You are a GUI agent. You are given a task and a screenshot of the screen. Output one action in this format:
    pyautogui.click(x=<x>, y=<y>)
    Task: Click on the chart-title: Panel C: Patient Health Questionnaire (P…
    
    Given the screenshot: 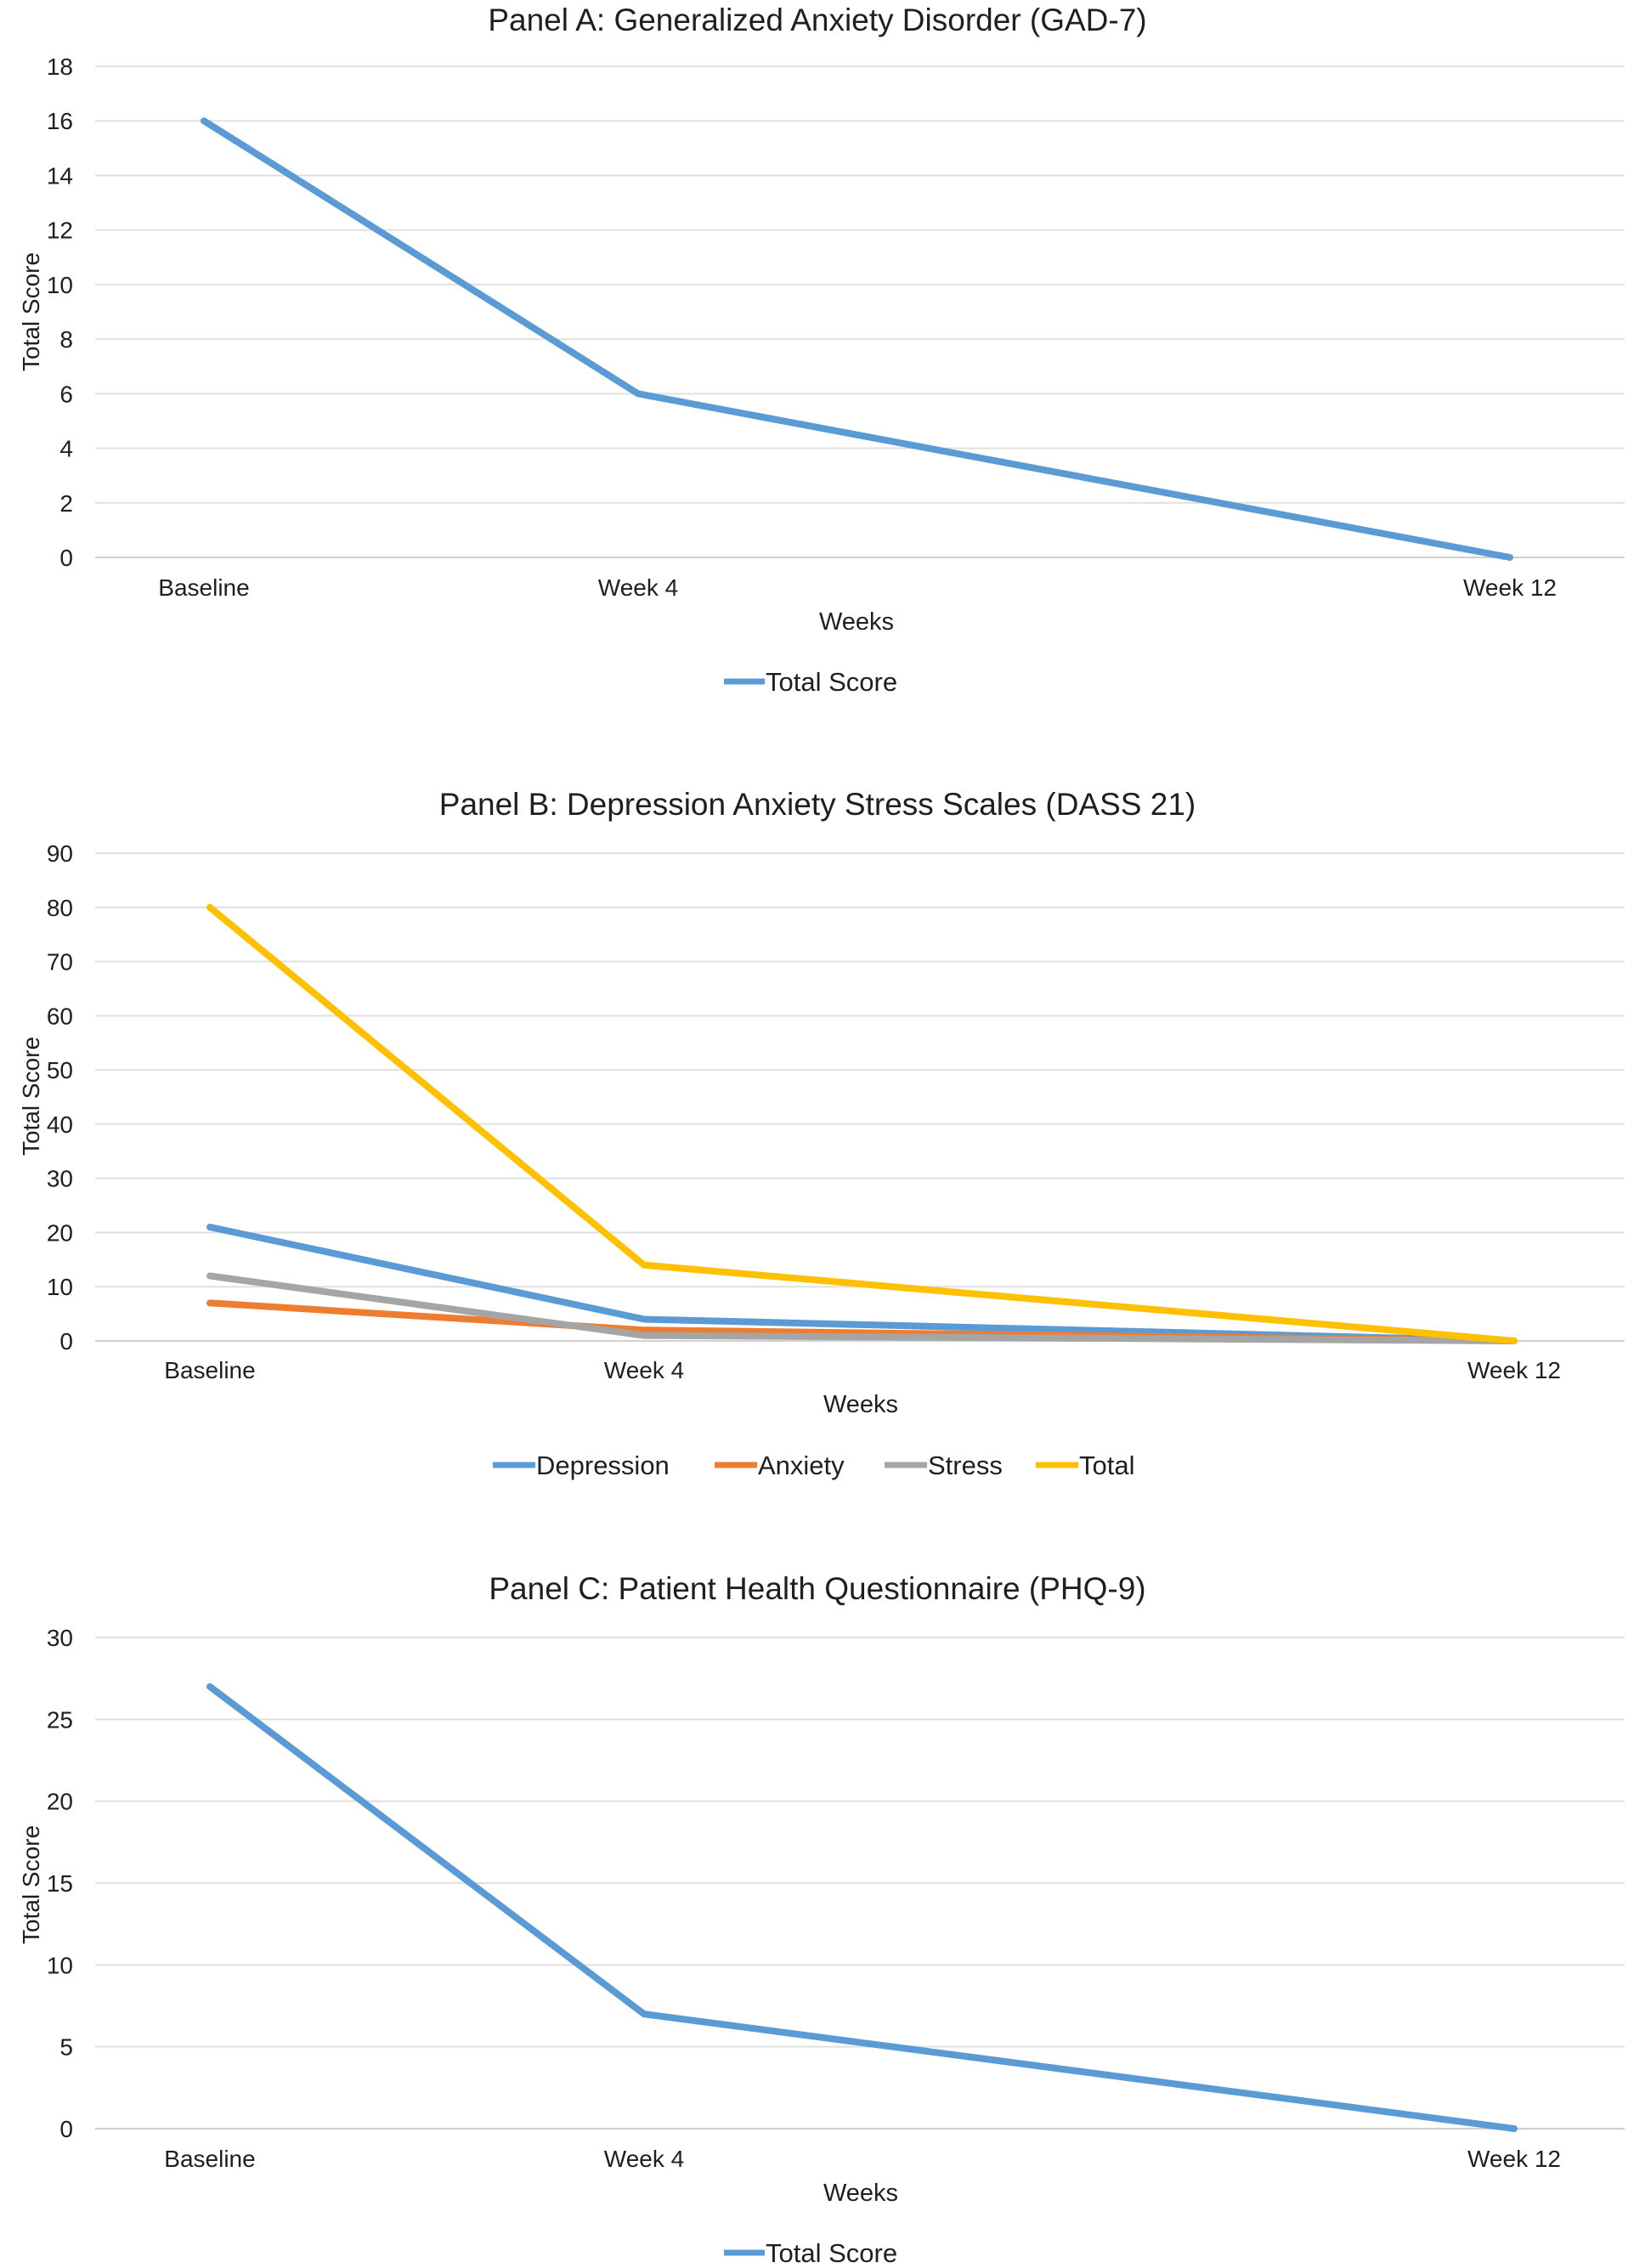 What is the action you would take?
    pyautogui.click(x=817, y=1589)
    